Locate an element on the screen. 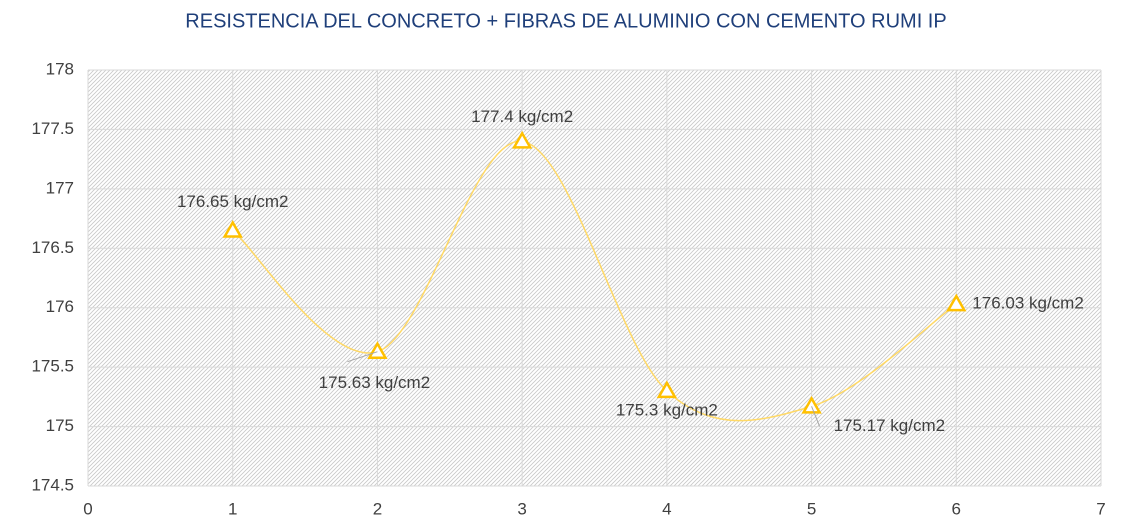 The width and height of the screenshot is (1131, 524). y-tick-label: 175 is located at coordinates (60, 425).